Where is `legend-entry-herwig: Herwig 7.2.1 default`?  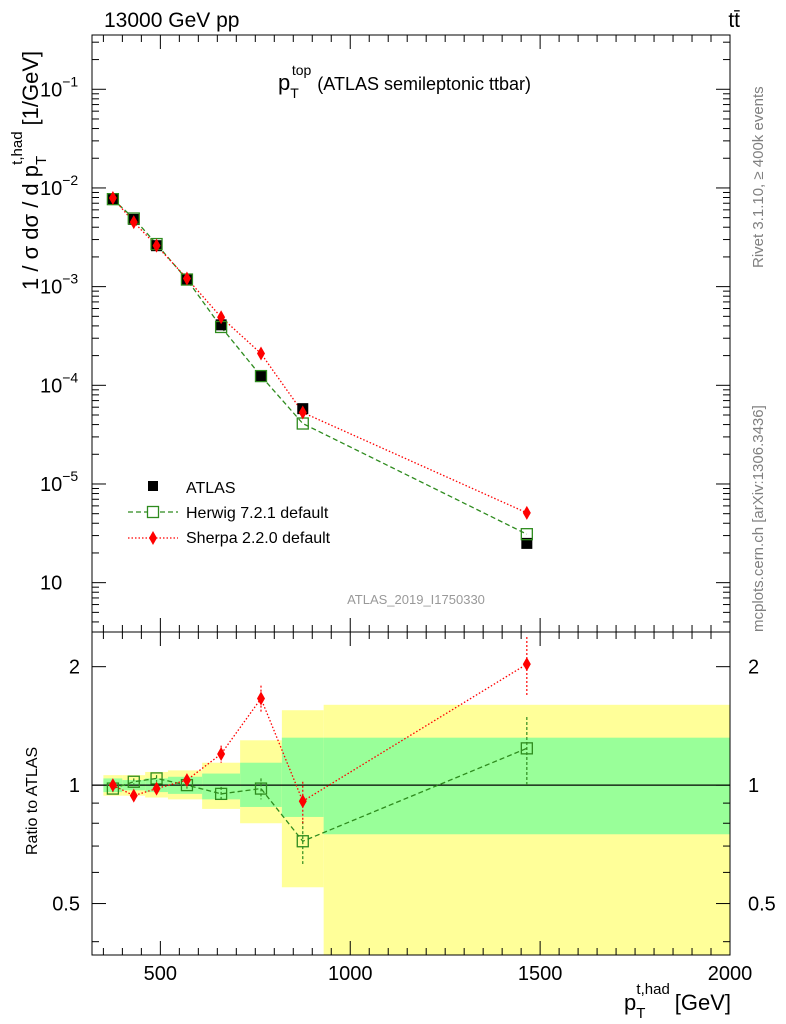 legend-entry-herwig: Herwig 7.2.1 default is located at coordinates (228, 513).